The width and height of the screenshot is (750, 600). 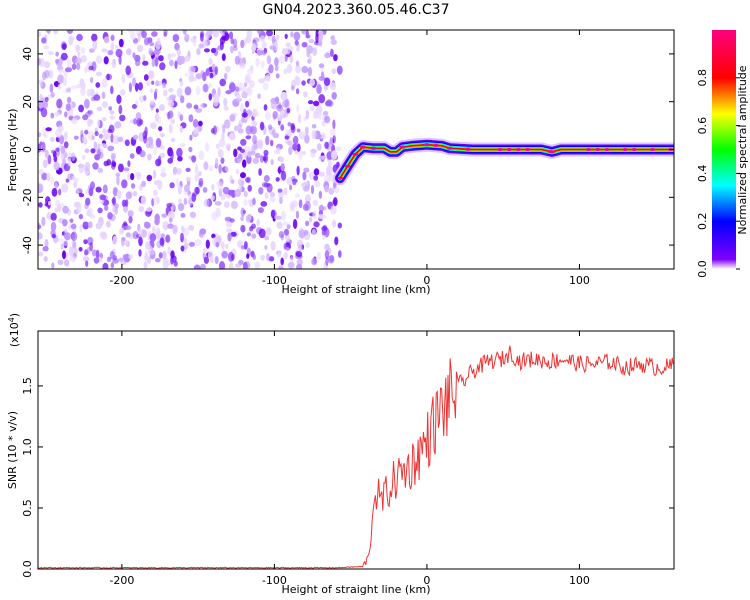 I want to click on chart-title: GN04.2023.360.05.46.C37, so click(x=356, y=10).